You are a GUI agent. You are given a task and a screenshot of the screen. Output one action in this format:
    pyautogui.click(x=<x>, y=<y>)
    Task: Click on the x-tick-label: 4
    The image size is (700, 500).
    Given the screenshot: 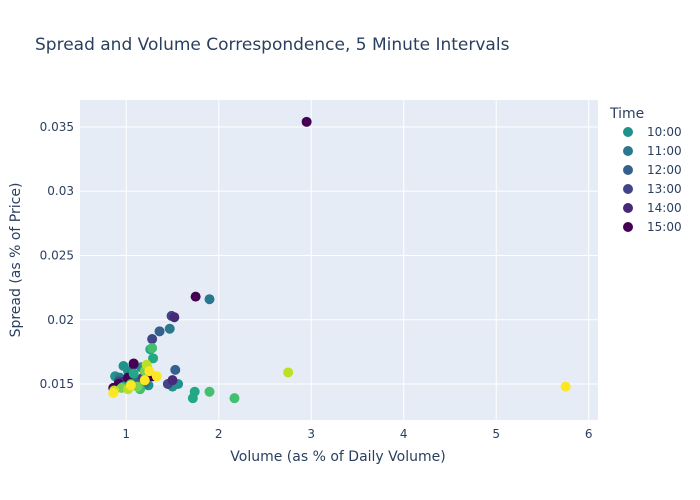 What is the action you would take?
    pyautogui.click(x=404, y=434)
    